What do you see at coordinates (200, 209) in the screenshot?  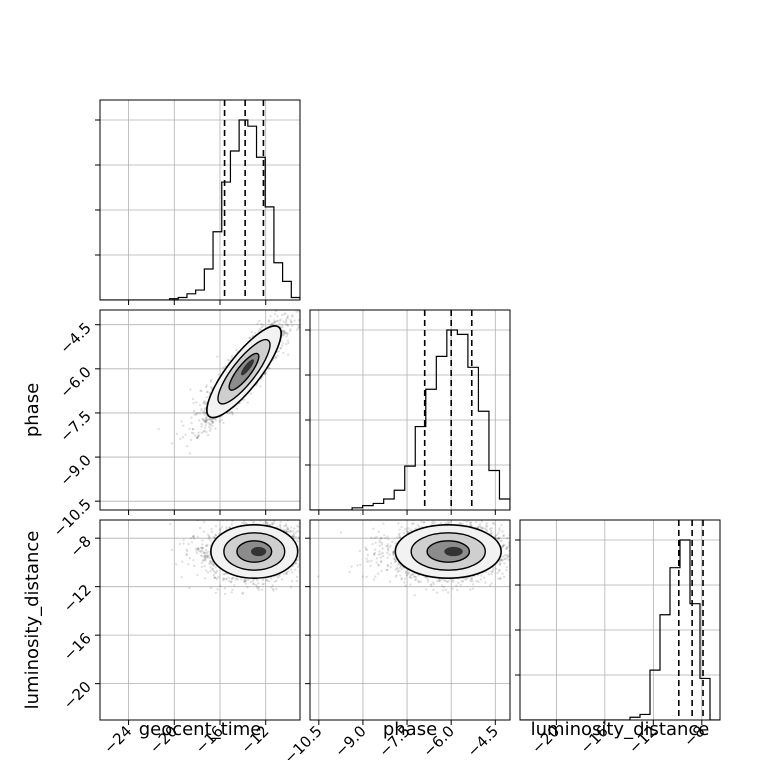 I see `histogram-geocent_time` at bounding box center [200, 209].